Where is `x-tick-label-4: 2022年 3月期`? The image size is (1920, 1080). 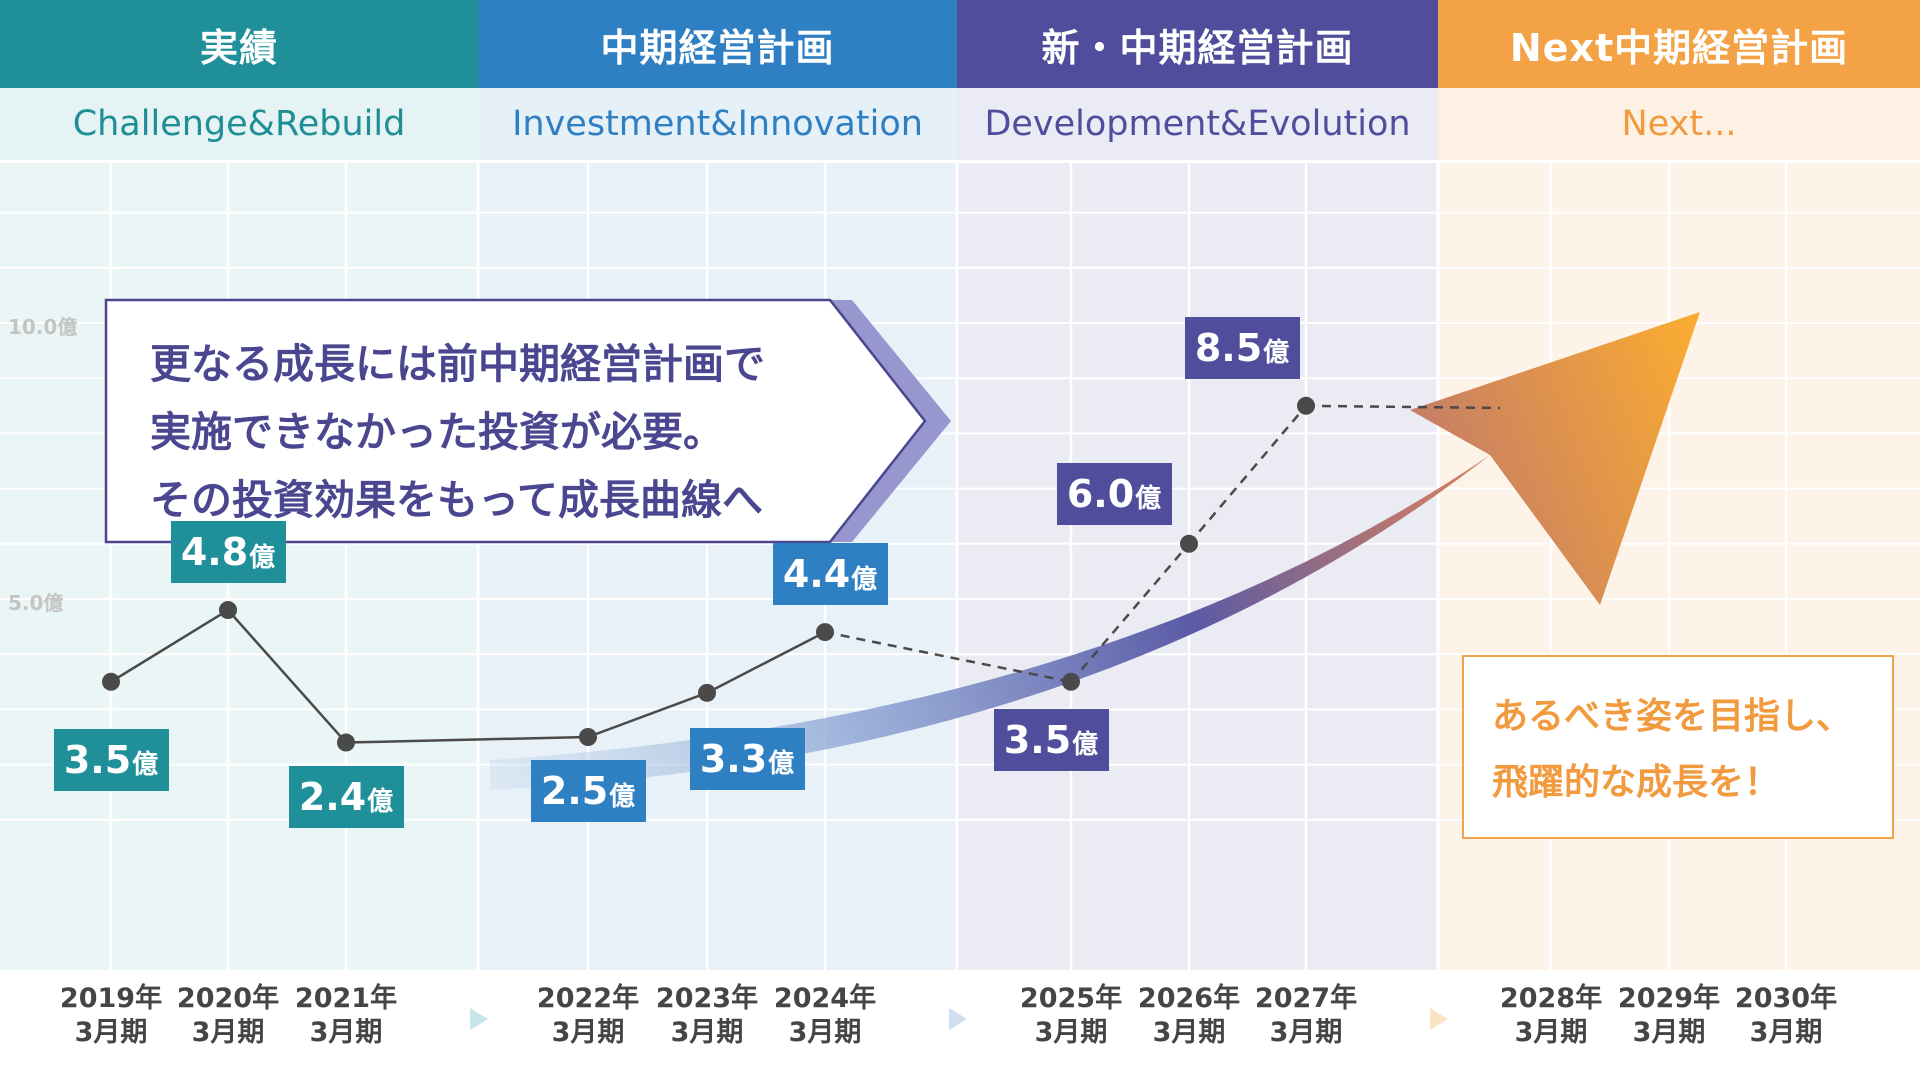
x-tick-label-4: 2022年 3月期 is located at coordinates (588, 1016).